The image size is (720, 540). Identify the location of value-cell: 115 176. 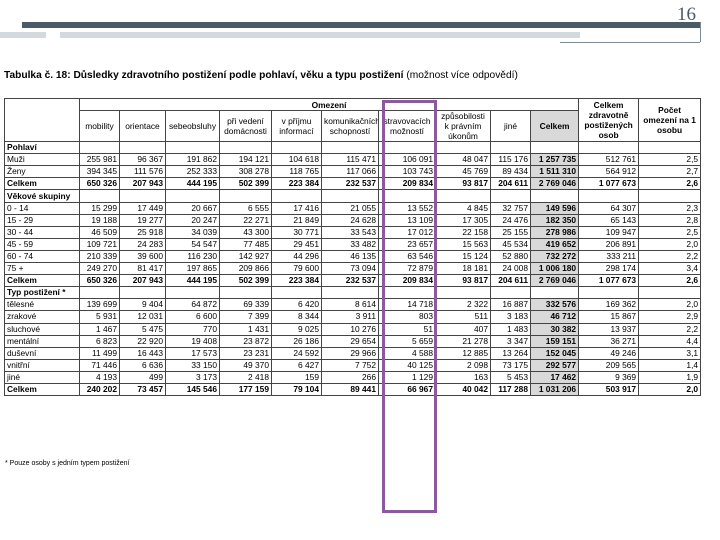
(510, 160).